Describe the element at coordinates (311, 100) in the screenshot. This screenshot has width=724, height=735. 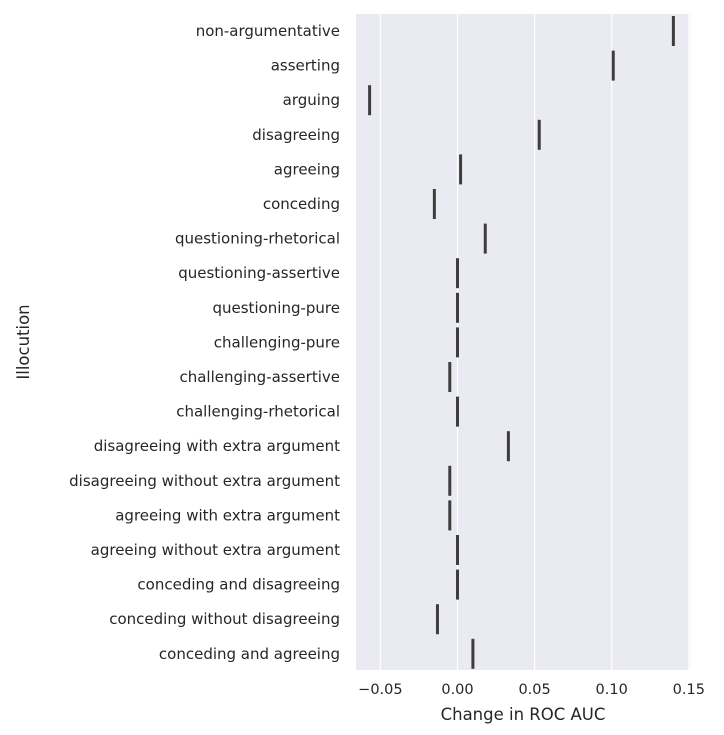
I see `y-tick-label: arguing` at that location.